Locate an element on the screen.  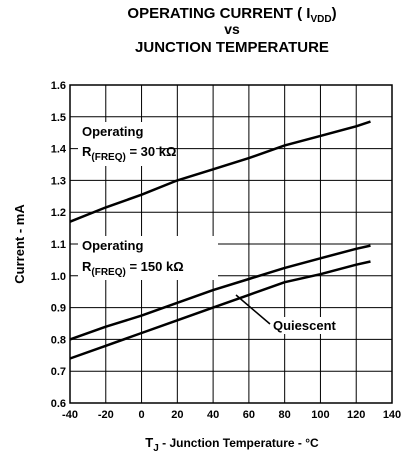
x-tick-label: 40 is located at coordinates (213, 415).